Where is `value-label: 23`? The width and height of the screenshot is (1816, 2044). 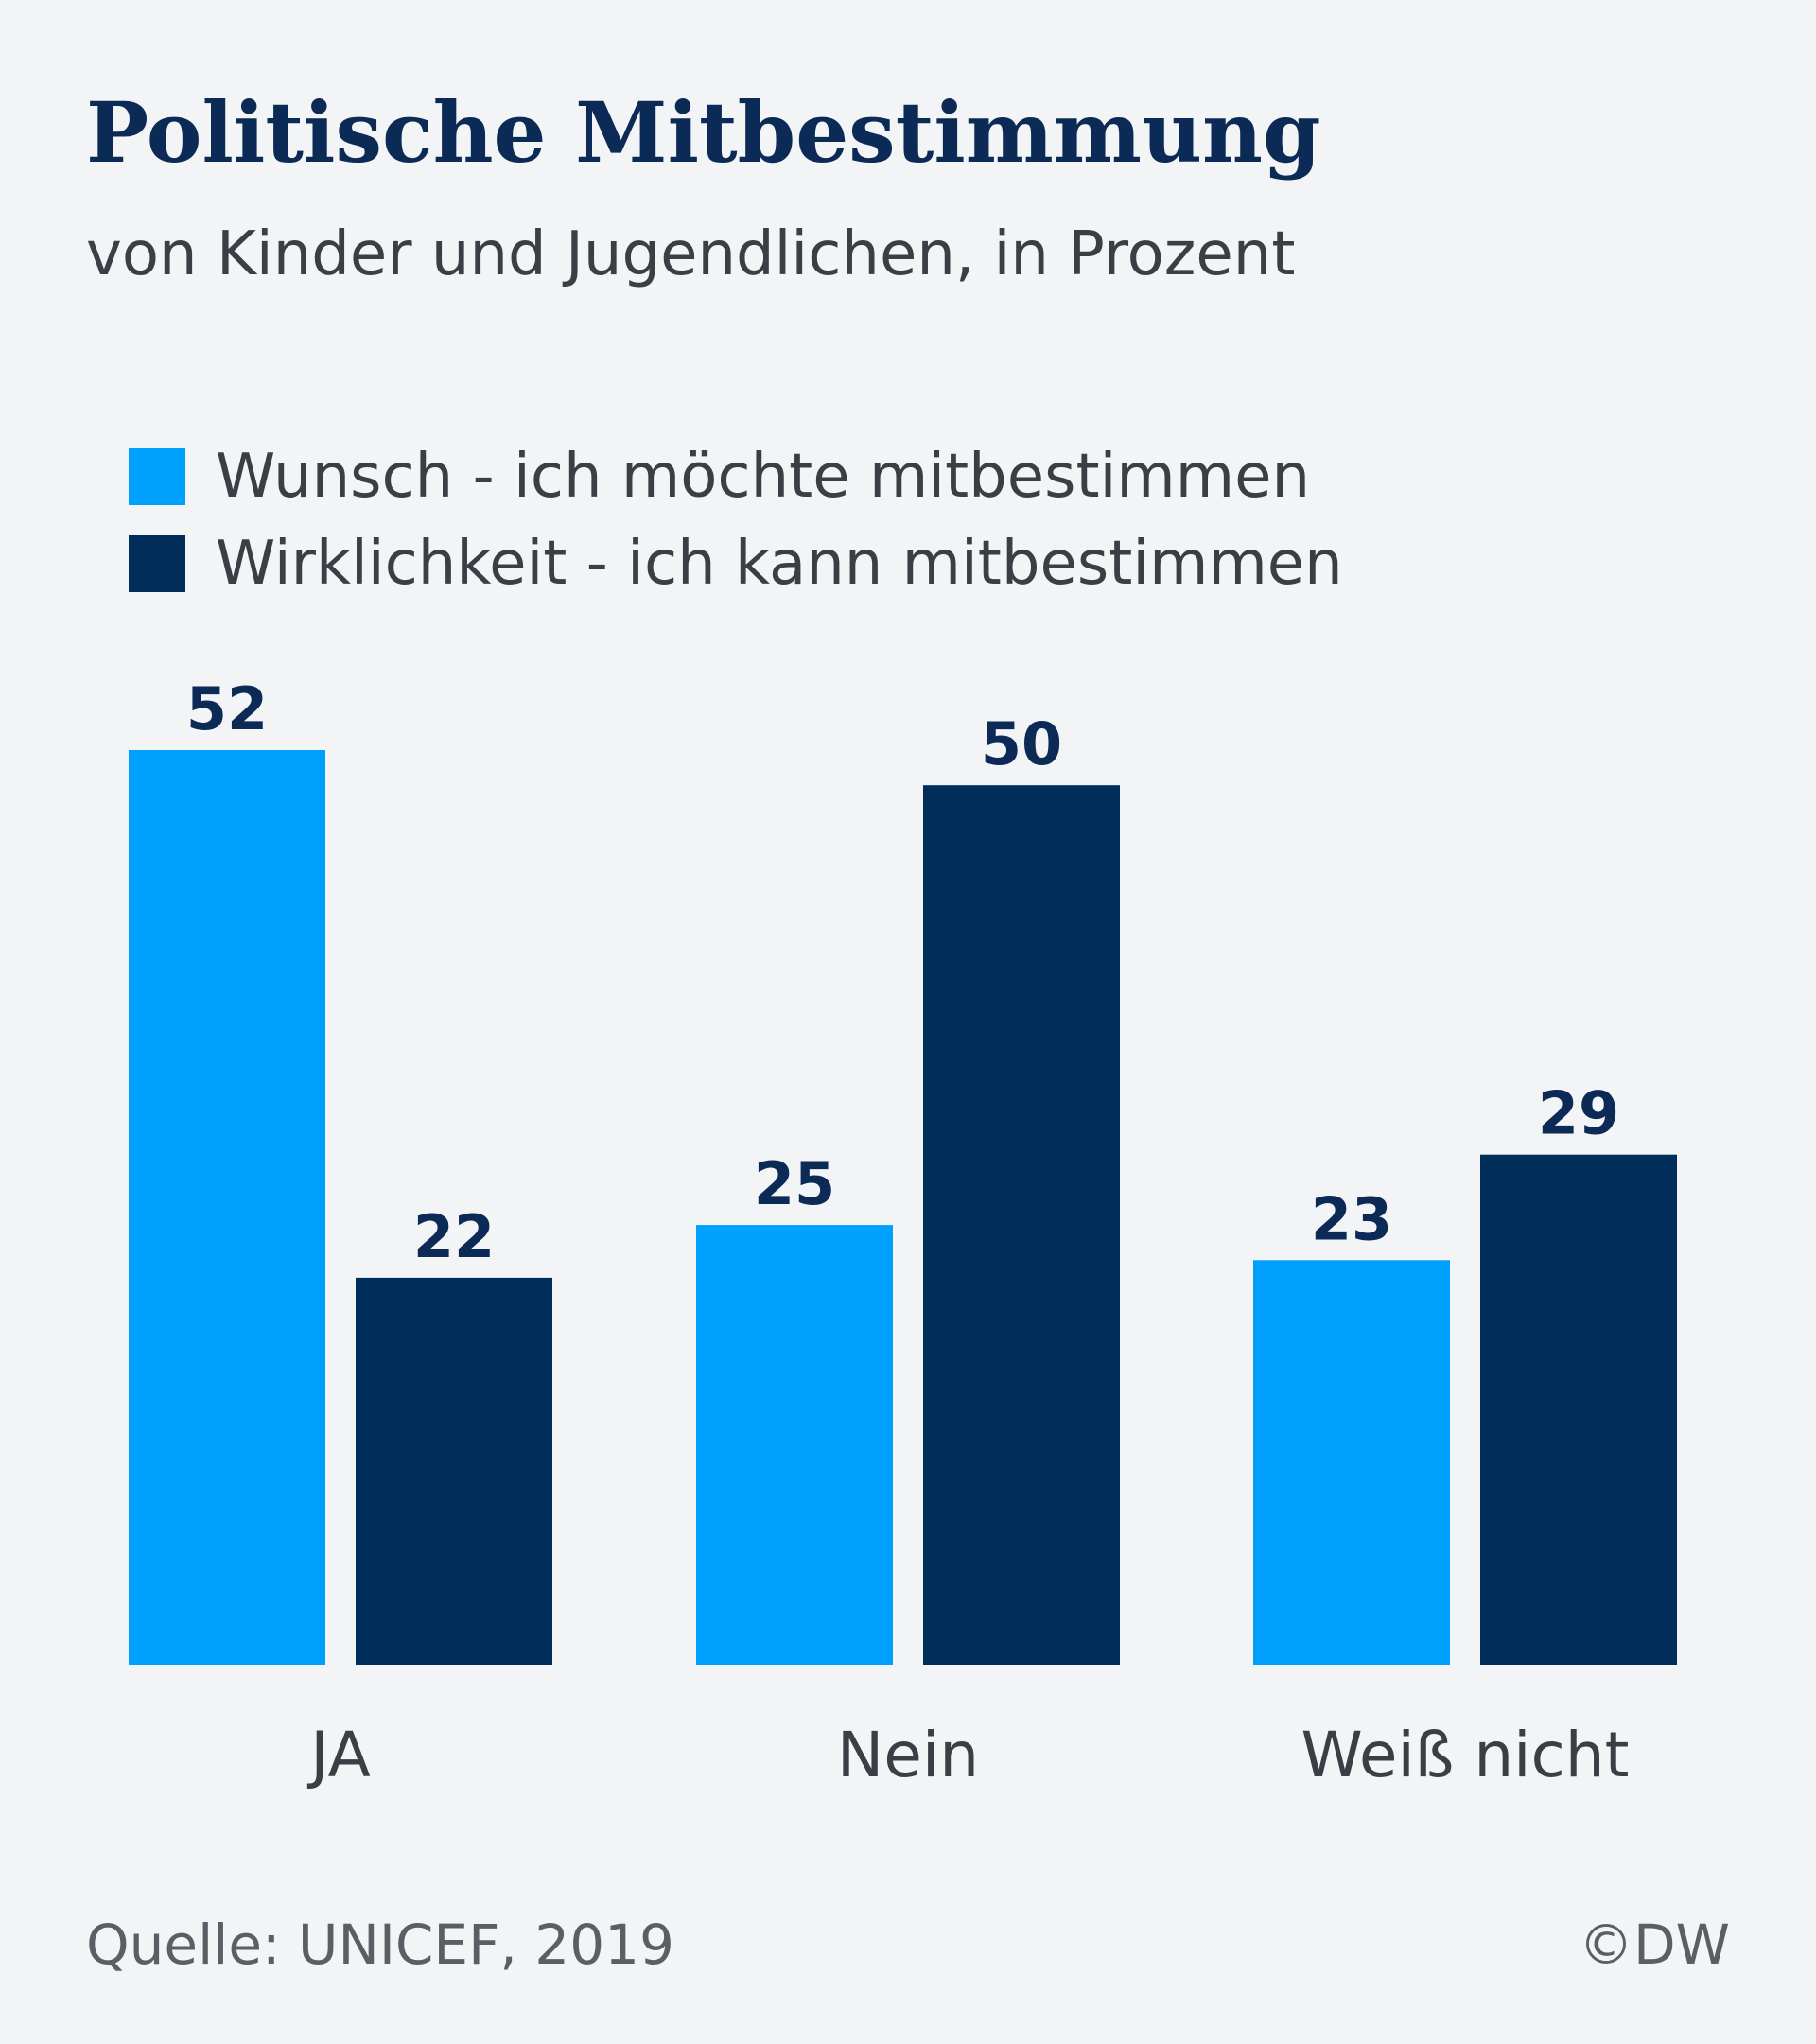 value-label: 23 is located at coordinates (1351, 1218).